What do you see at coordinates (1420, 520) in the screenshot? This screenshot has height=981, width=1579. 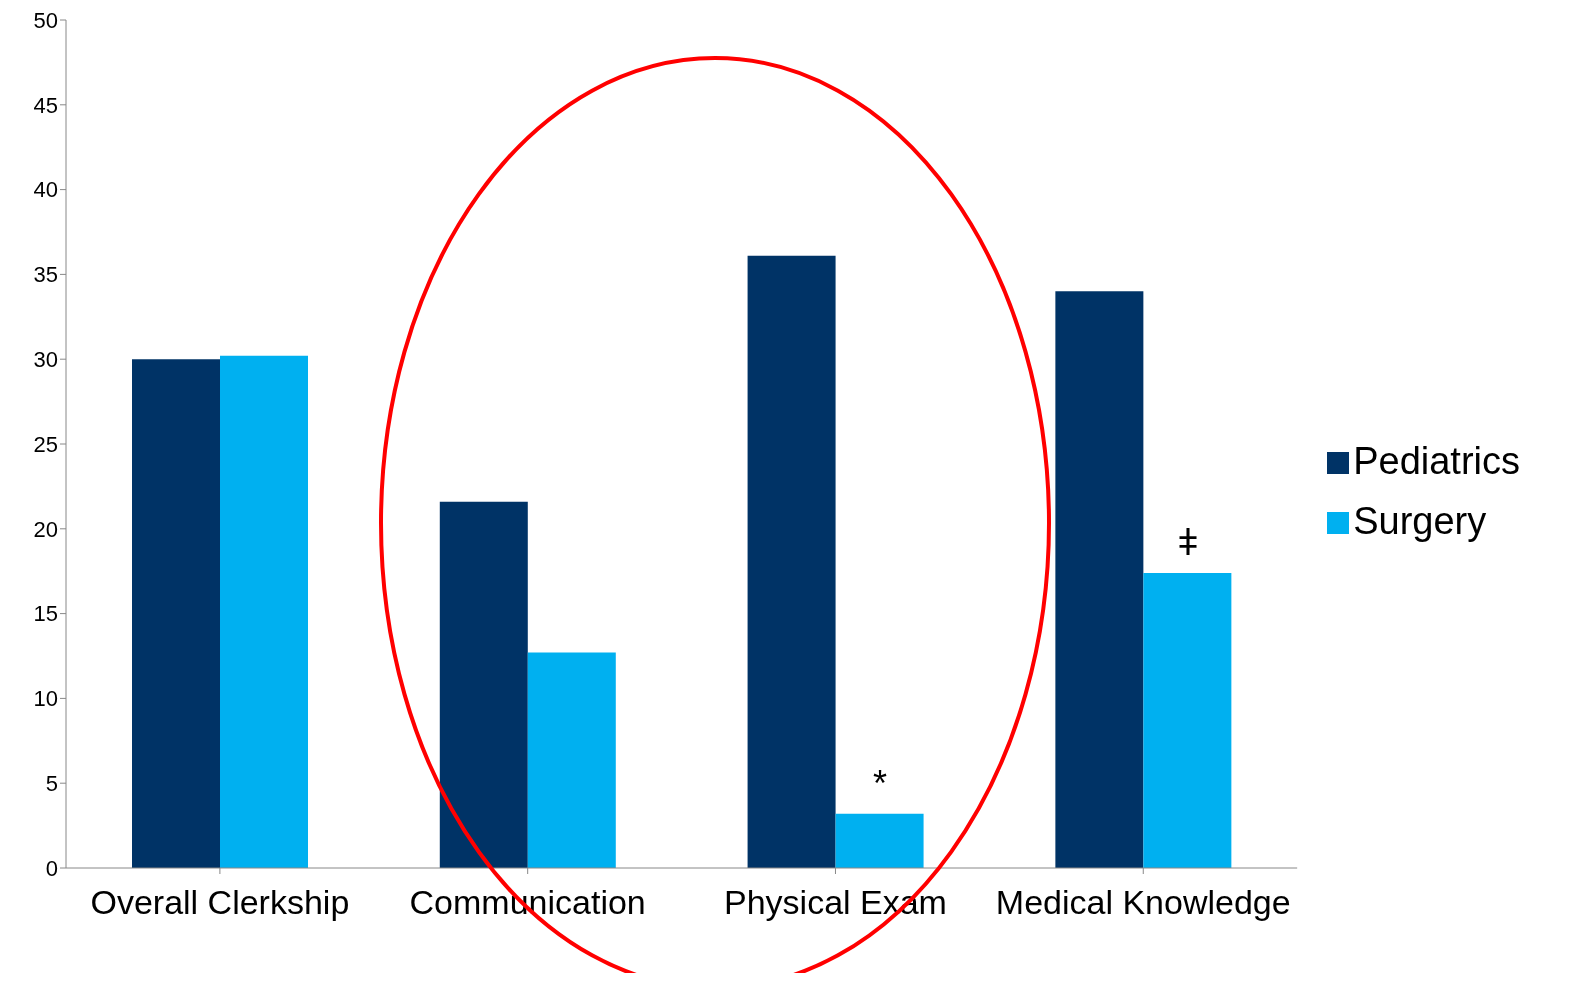 I see `legend-label: Surgery` at bounding box center [1420, 520].